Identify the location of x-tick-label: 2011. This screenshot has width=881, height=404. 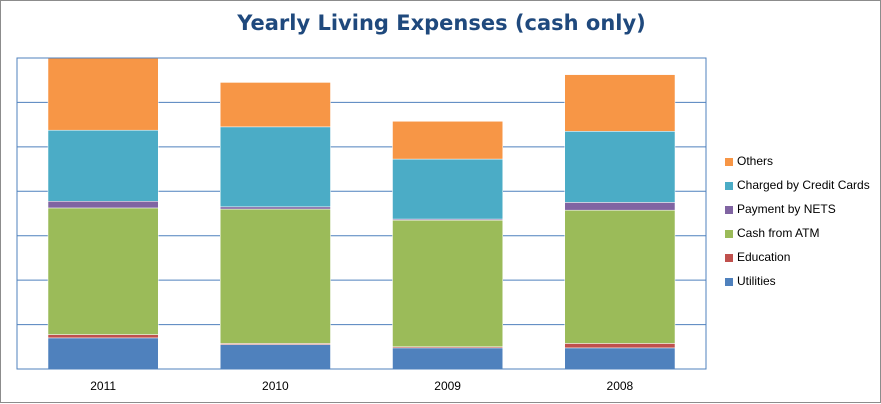
(103, 386).